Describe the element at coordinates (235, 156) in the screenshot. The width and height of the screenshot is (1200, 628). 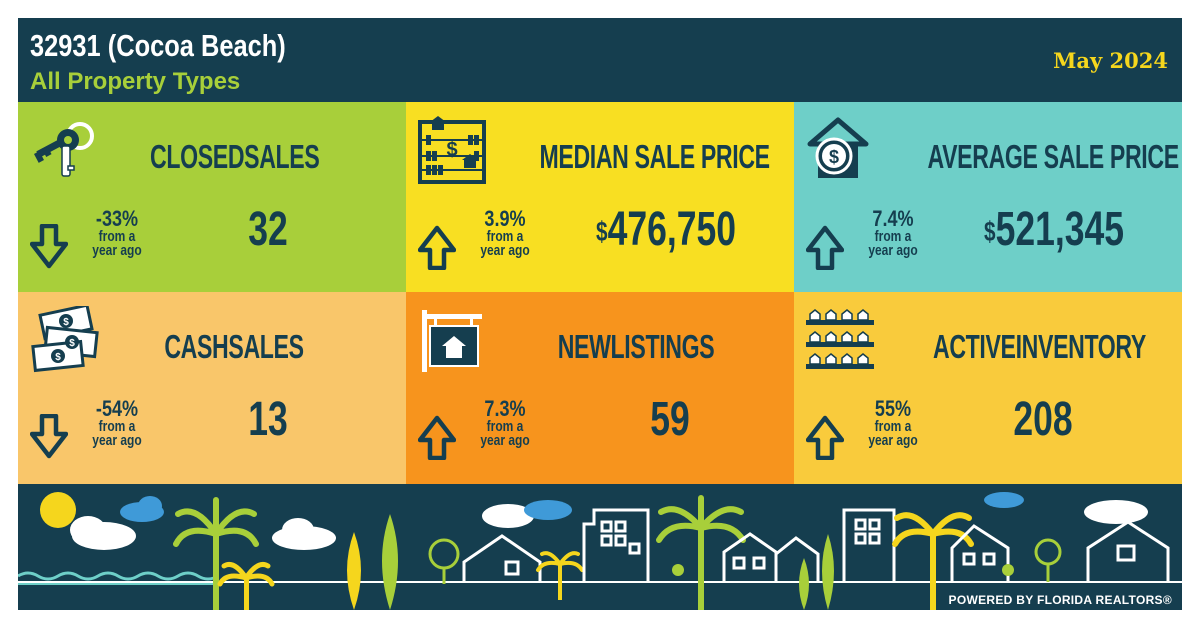
I see `tile-label: CLOSEDSALES` at that location.